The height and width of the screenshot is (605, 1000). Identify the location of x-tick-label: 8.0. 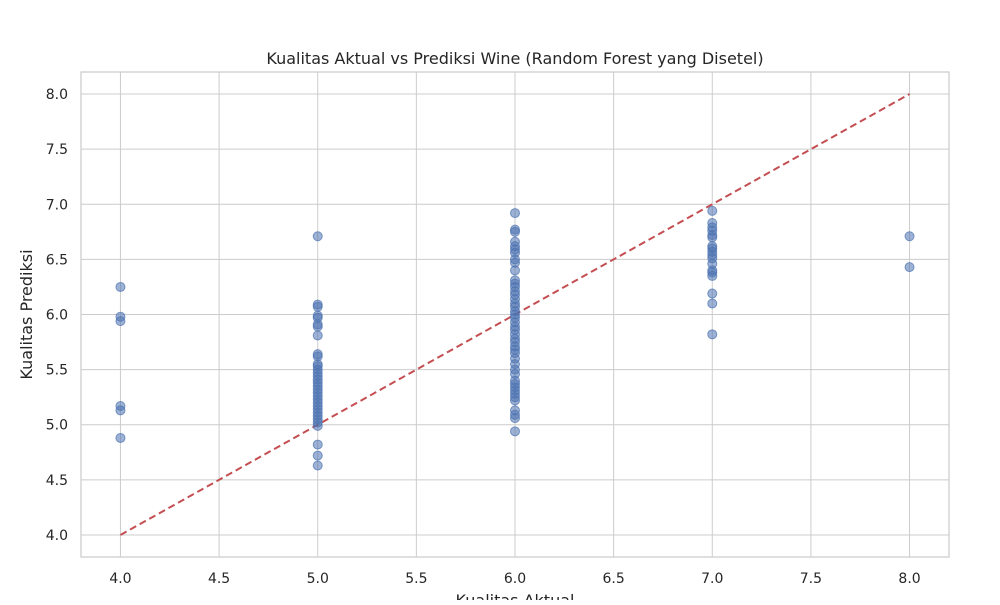
(909, 579).